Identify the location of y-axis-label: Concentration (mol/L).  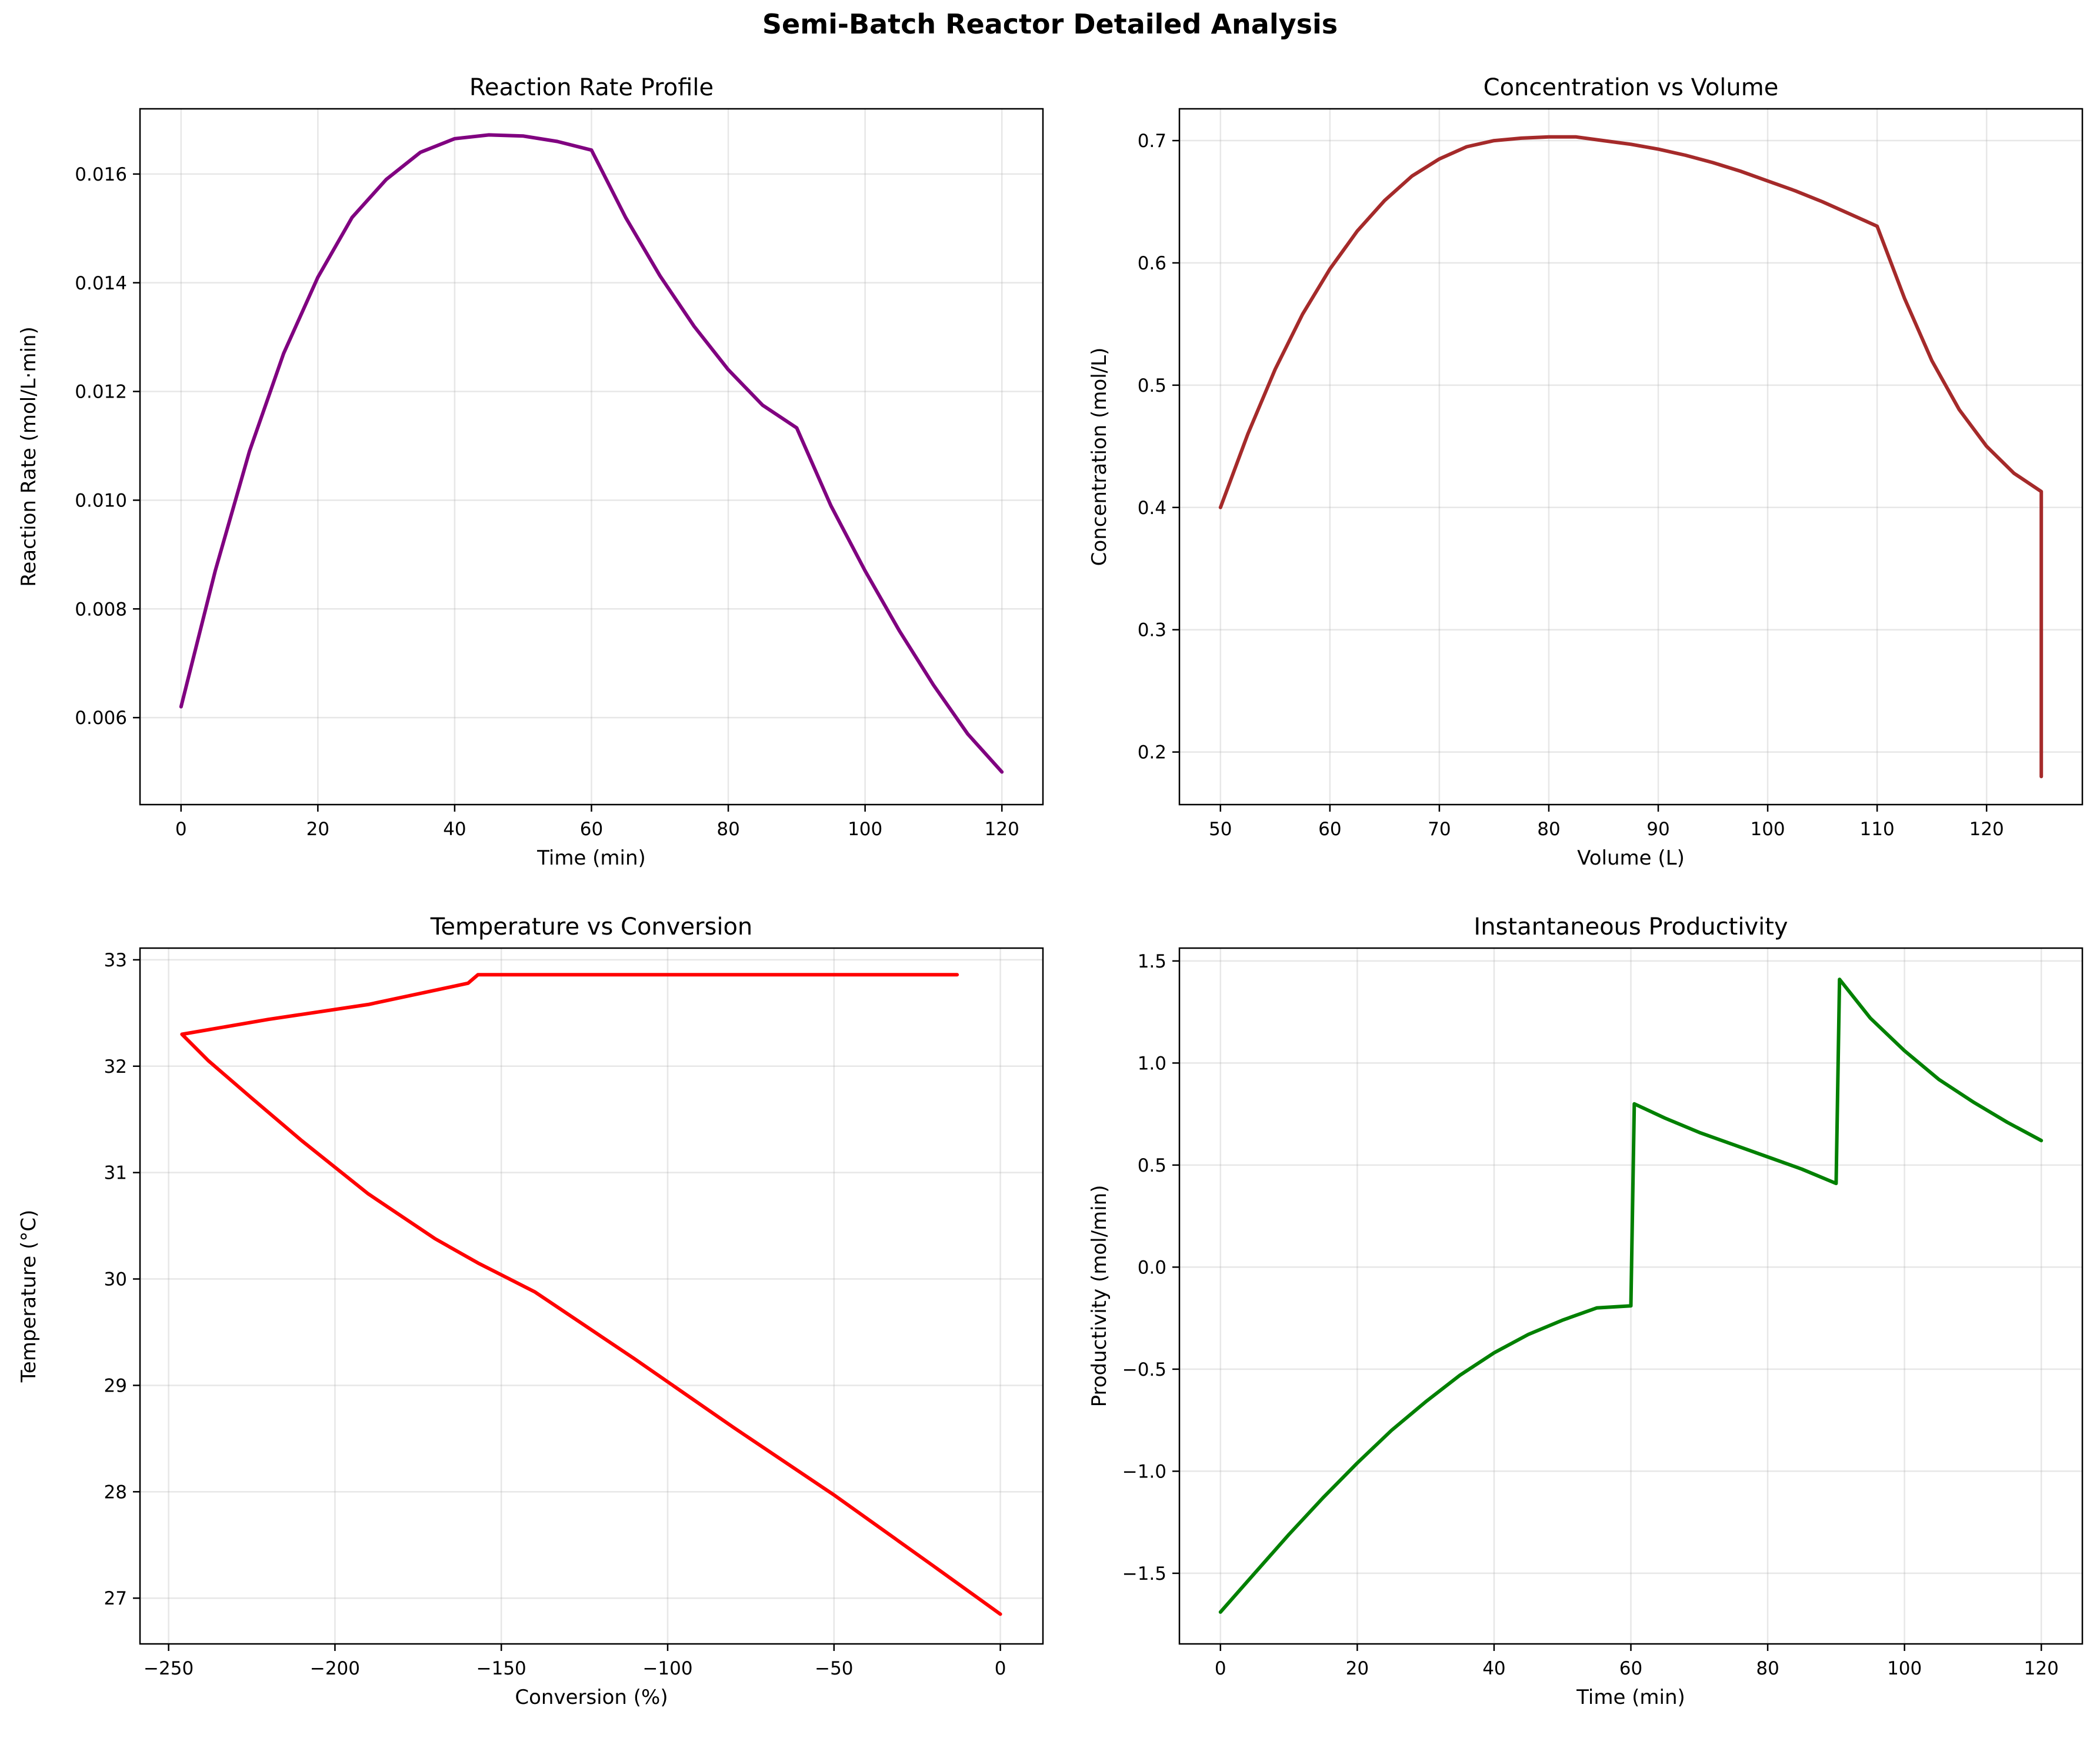
(1099, 457).